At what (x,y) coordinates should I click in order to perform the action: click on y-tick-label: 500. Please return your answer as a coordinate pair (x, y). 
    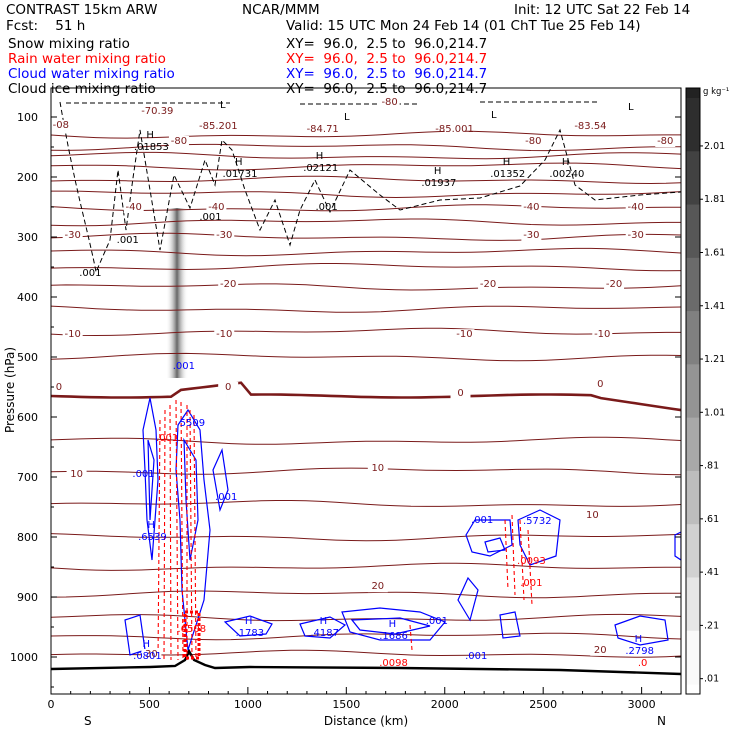
    Looking at the image, I should click on (27, 357).